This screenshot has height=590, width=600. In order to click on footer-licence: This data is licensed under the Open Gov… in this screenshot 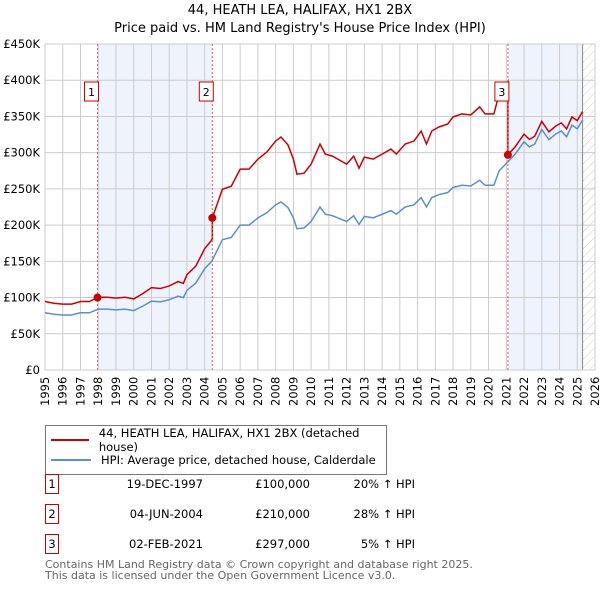, I will do `click(220, 575)`.